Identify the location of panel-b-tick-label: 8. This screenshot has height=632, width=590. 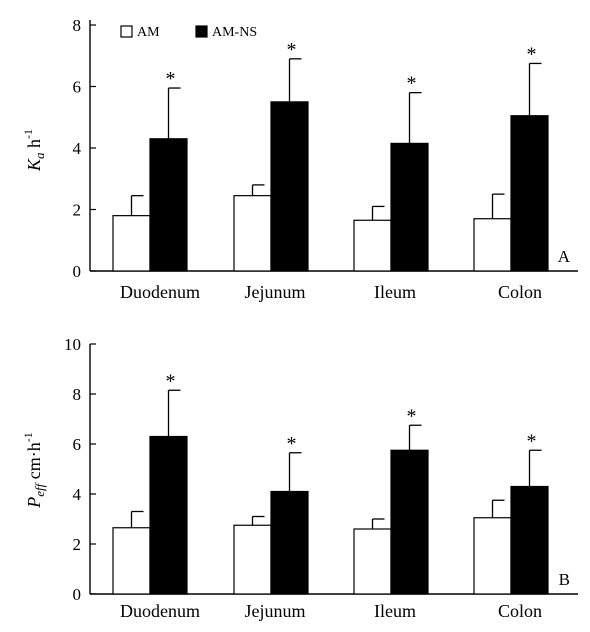
(77, 394).